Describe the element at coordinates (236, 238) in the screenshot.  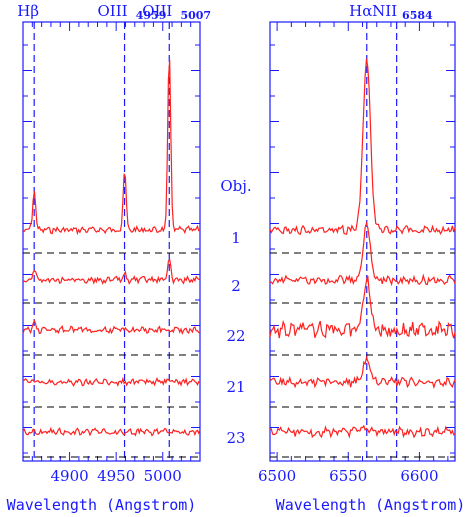
I see `obj-label-1: 1` at that location.